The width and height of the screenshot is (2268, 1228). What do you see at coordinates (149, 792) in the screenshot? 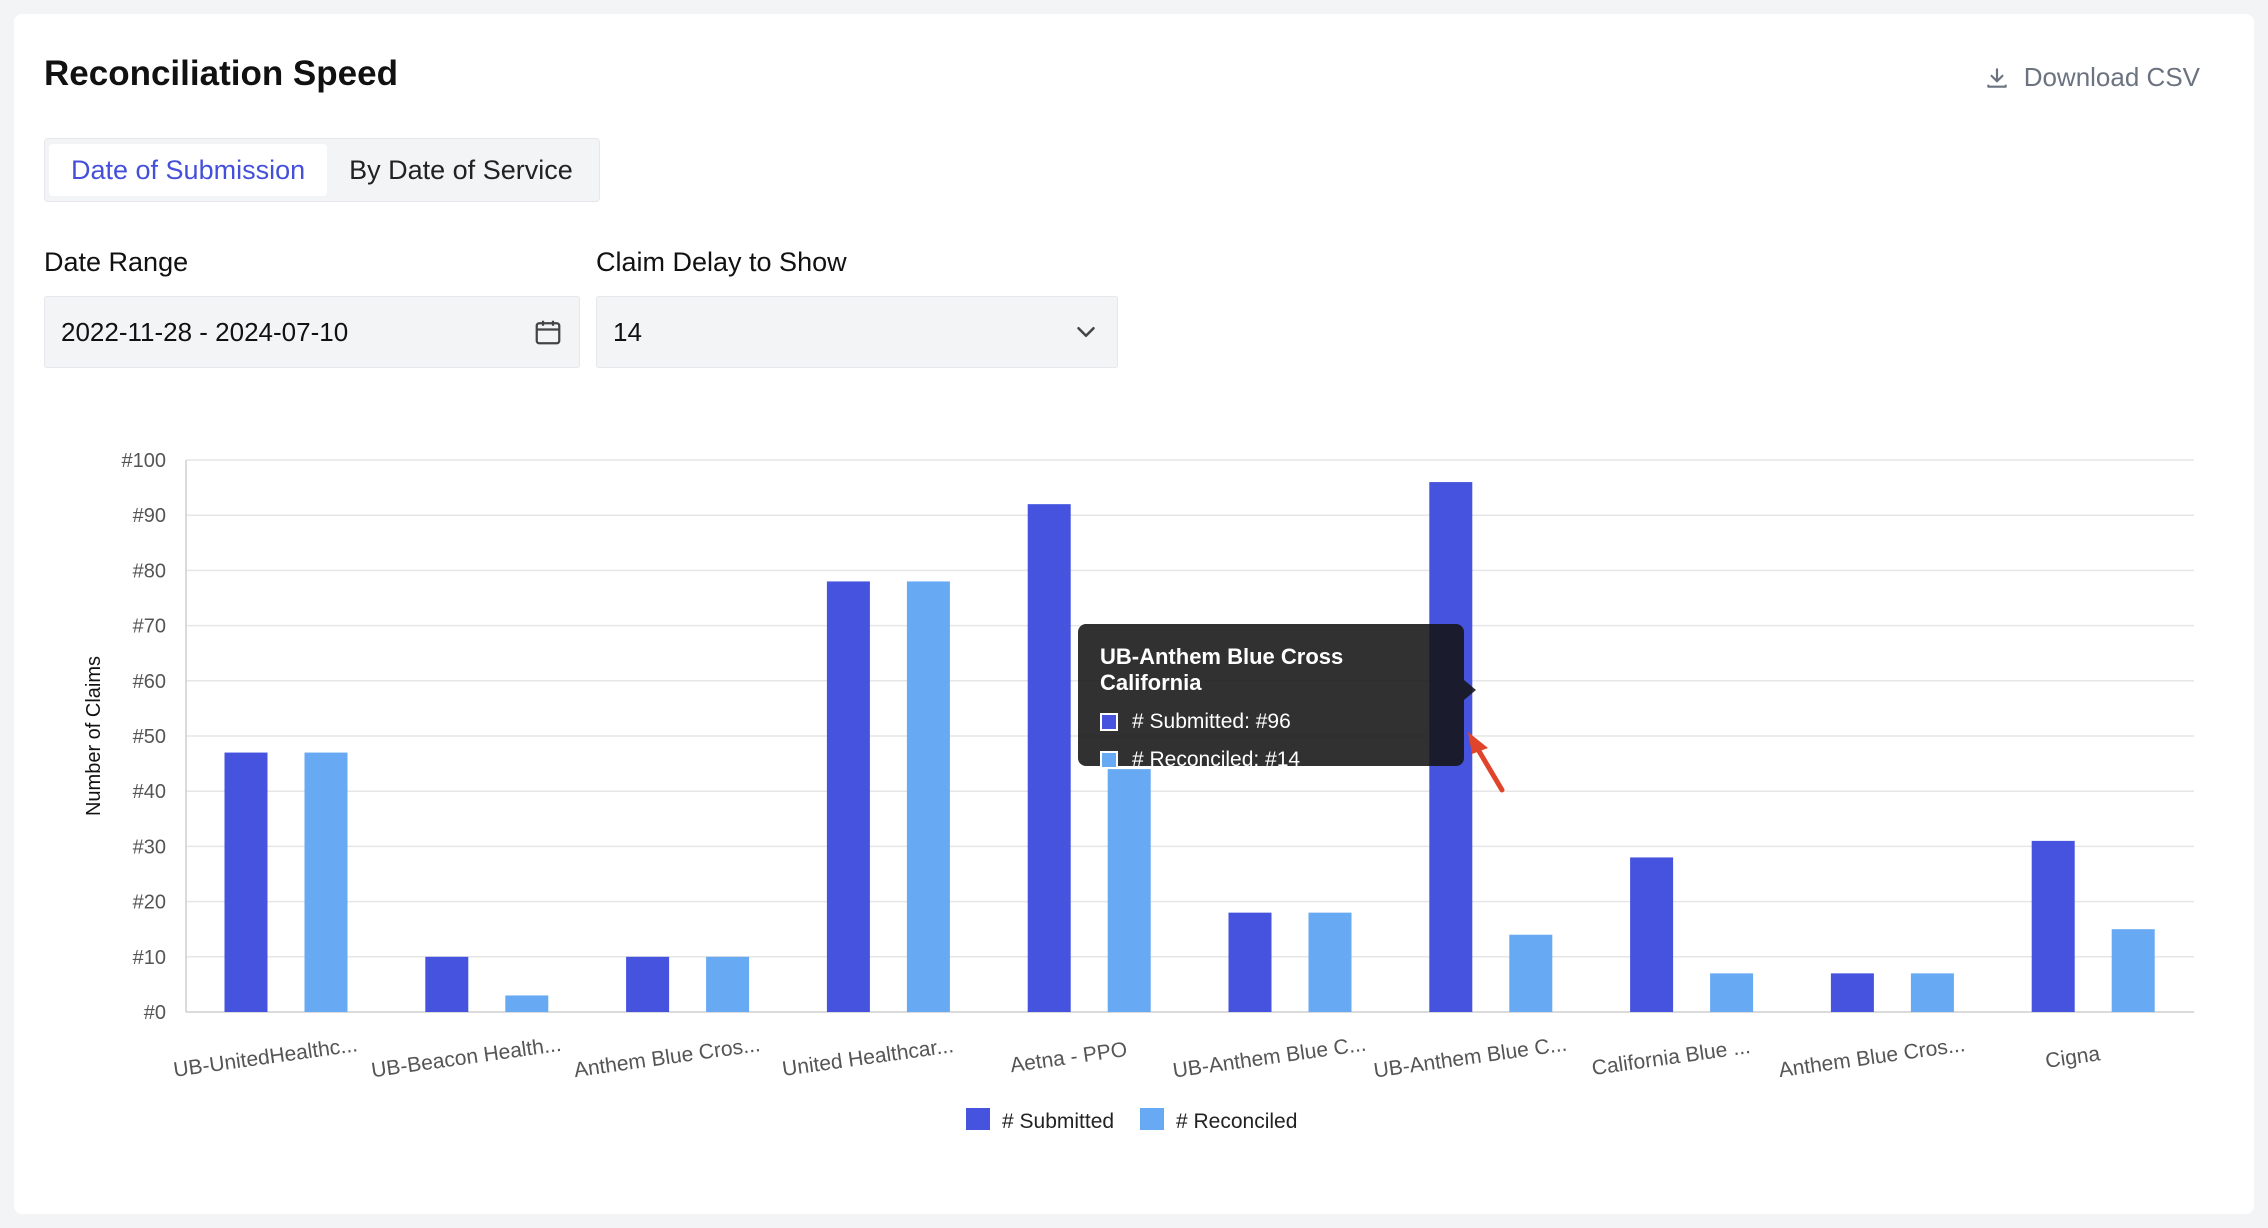
I see `y-tick-label: #40` at bounding box center [149, 792].